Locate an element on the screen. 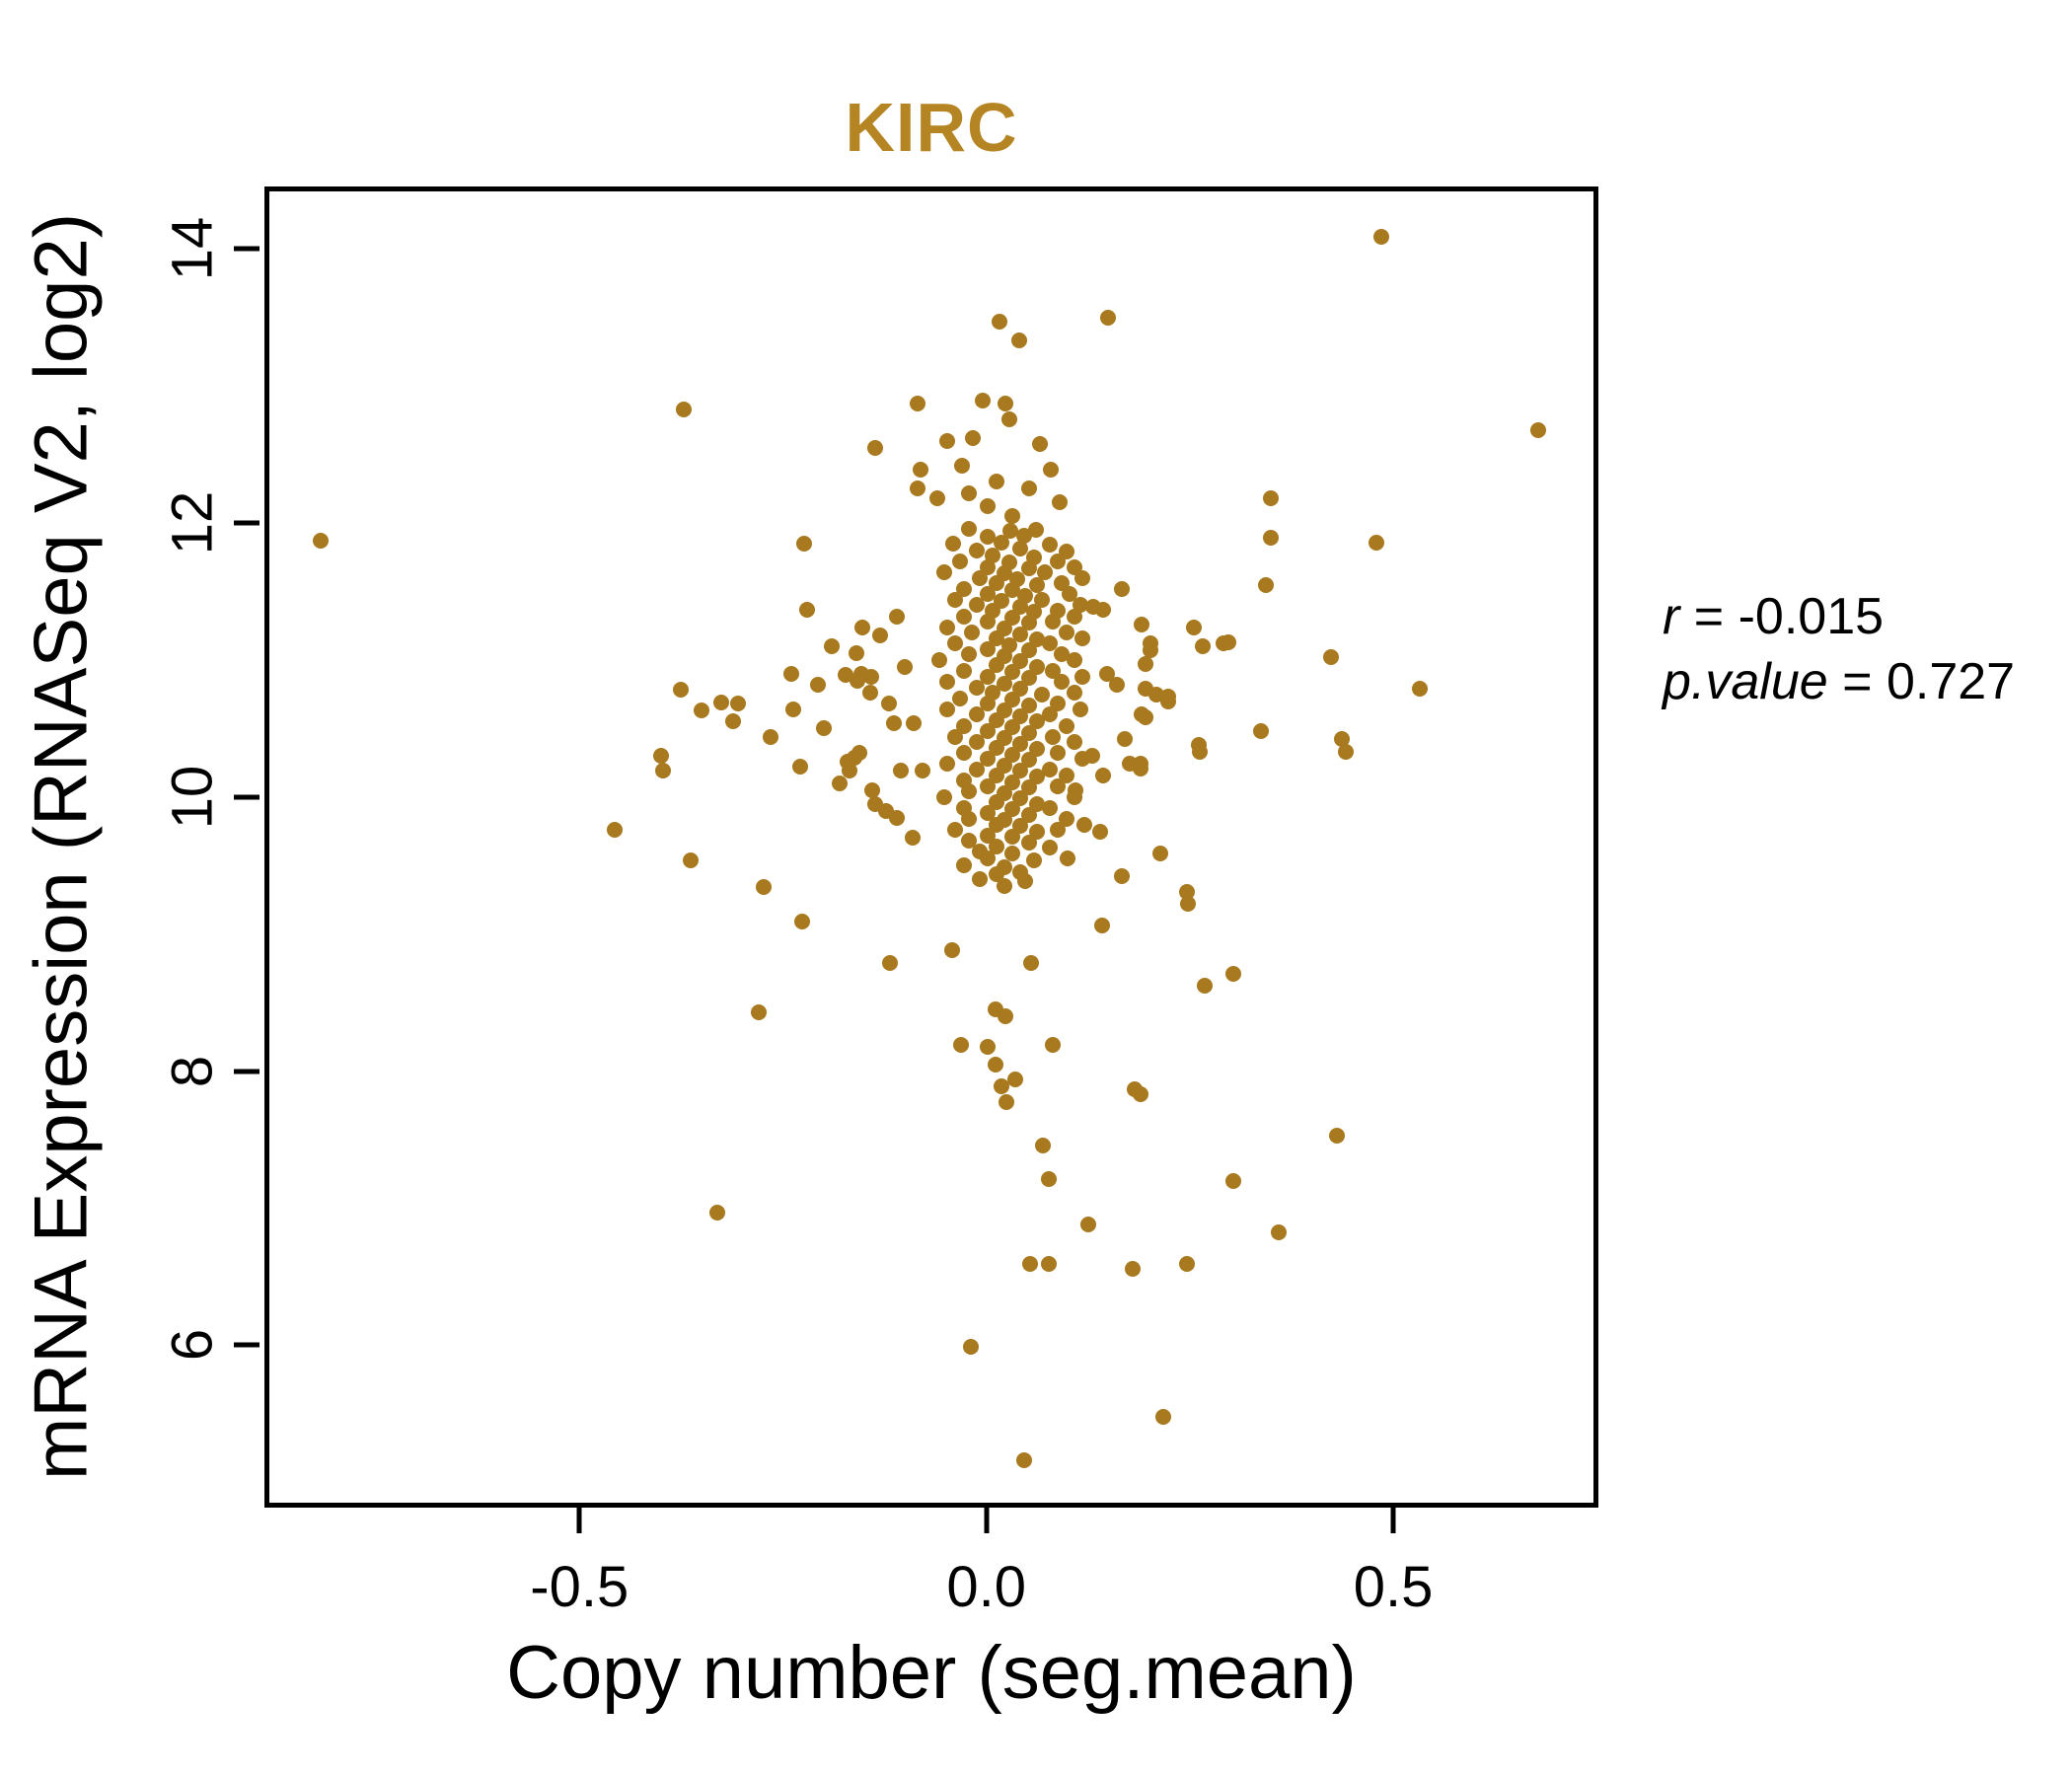  x-axis-label: Copy number (seg.mean) is located at coordinates (932, 1673).